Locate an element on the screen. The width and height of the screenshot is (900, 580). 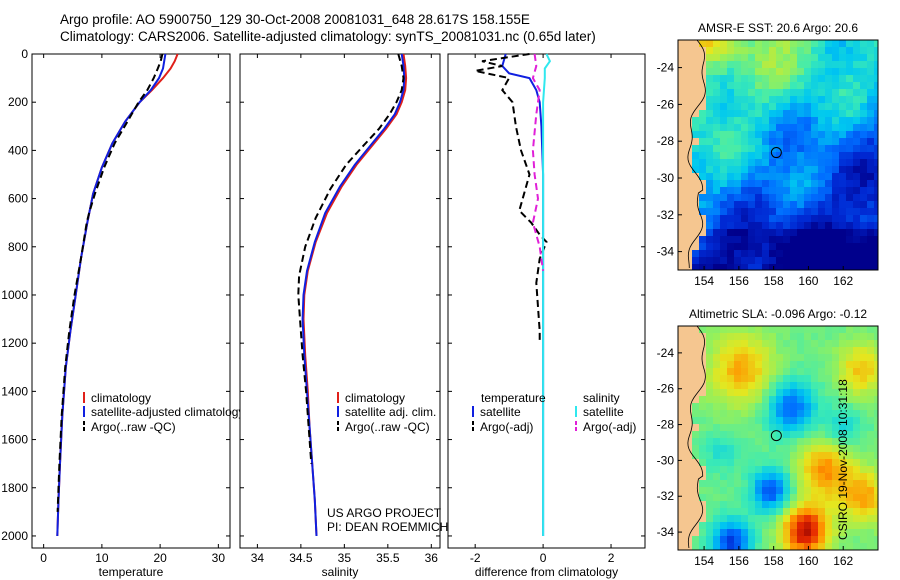
map-x-tick-label: 156 is located at coordinates (739, 281).